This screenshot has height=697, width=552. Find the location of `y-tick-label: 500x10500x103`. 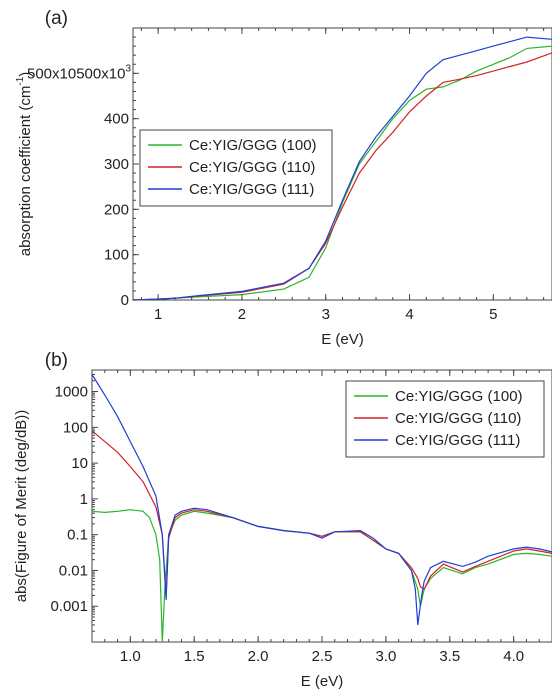

y-tick-label: 500x10500x103 is located at coordinates (79, 72).